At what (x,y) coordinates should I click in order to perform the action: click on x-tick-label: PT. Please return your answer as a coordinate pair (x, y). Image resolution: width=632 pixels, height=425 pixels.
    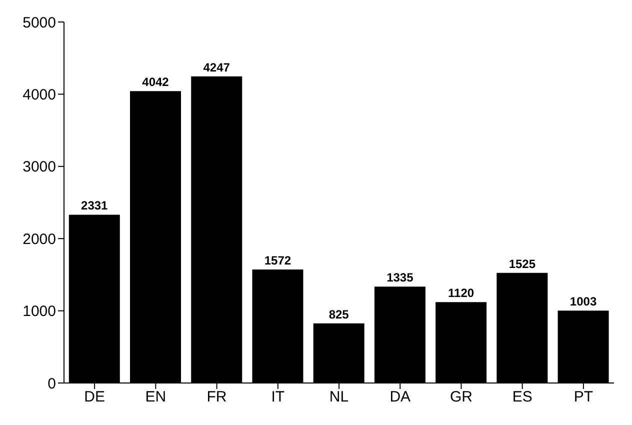
    Looking at the image, I should click on (584, 397).